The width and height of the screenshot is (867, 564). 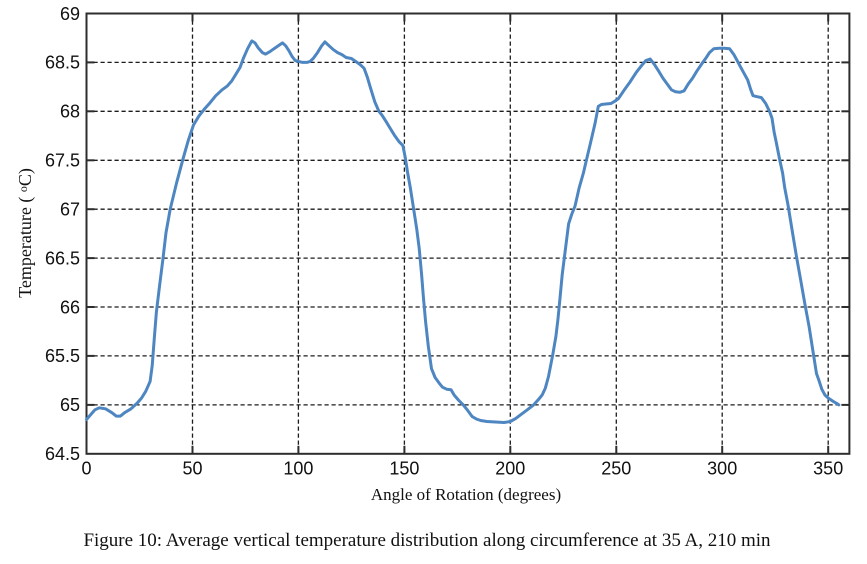 What do you see at coordinates (62, 258) in the screenshot?
I see `svg-text: 66.5` at bounding box center [62, 258].